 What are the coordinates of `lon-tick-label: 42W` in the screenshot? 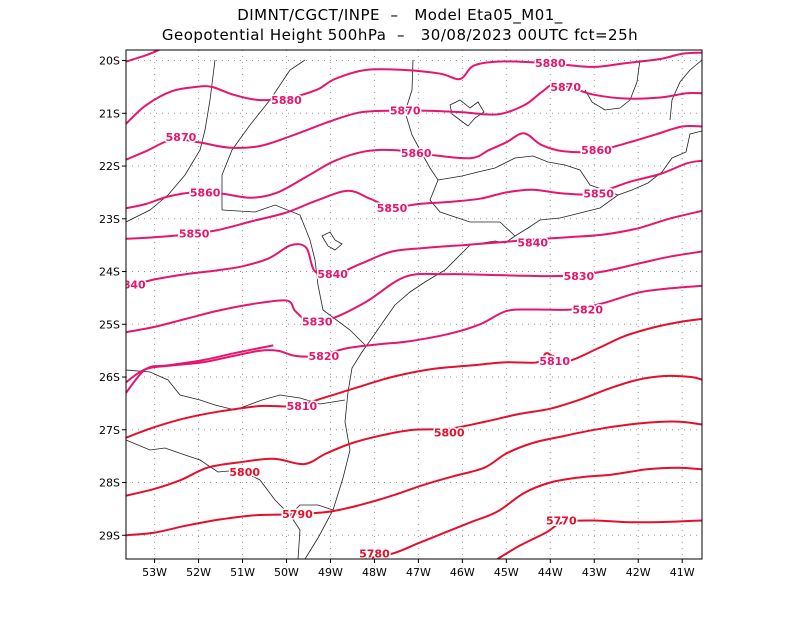 It's located at (638, 572).